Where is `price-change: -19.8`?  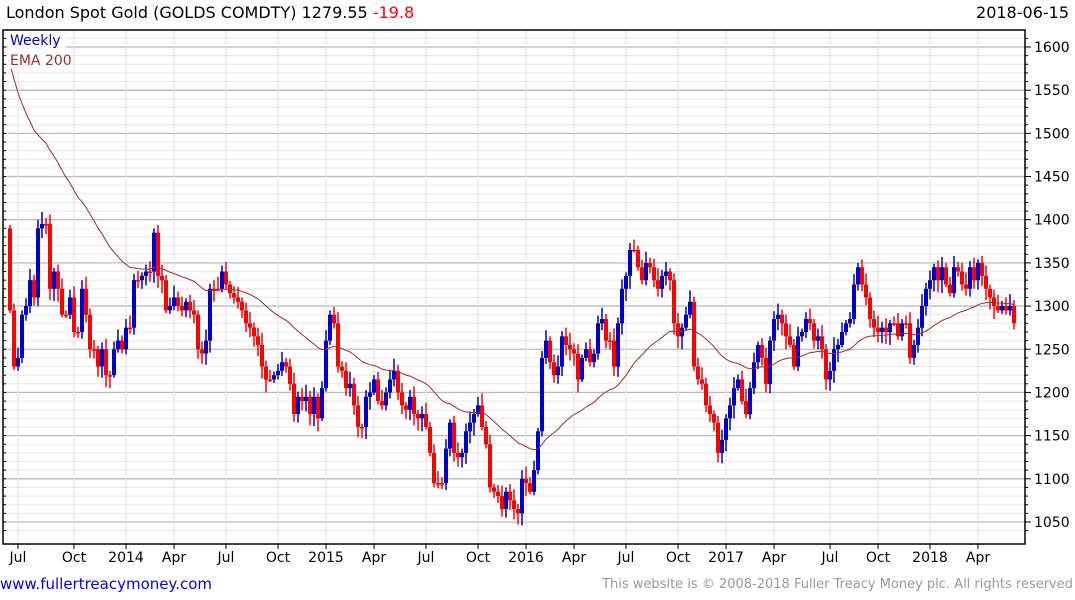 price-change: -19.8 is located at coordinates (393, 12).